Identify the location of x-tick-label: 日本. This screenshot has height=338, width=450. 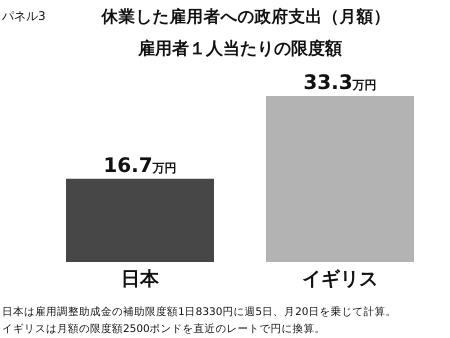
(140, 279).